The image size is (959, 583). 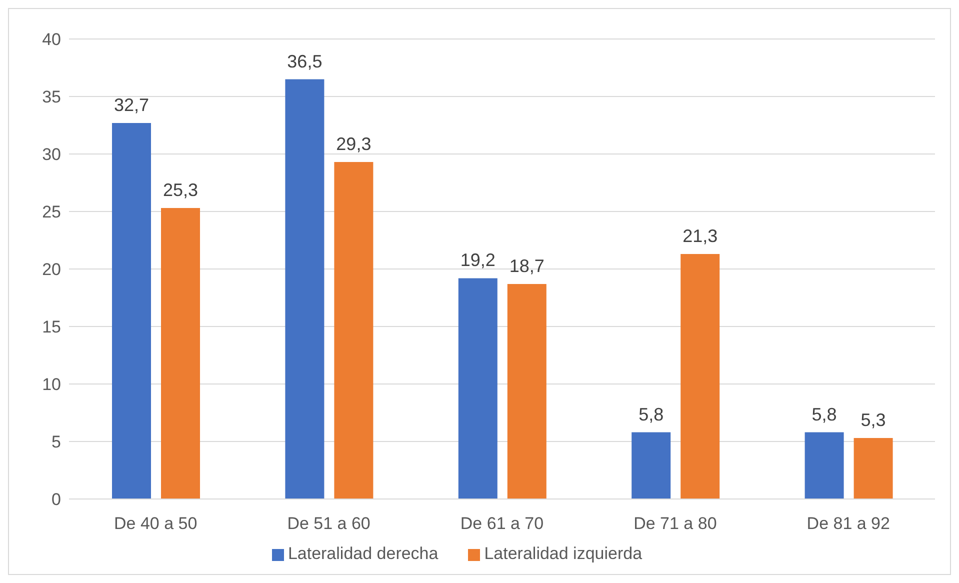 What do you see at coordinates (328, 524) in the screenshot?
I see `x-tick-label: De 51 a 60` at bounding box center [328, 524].